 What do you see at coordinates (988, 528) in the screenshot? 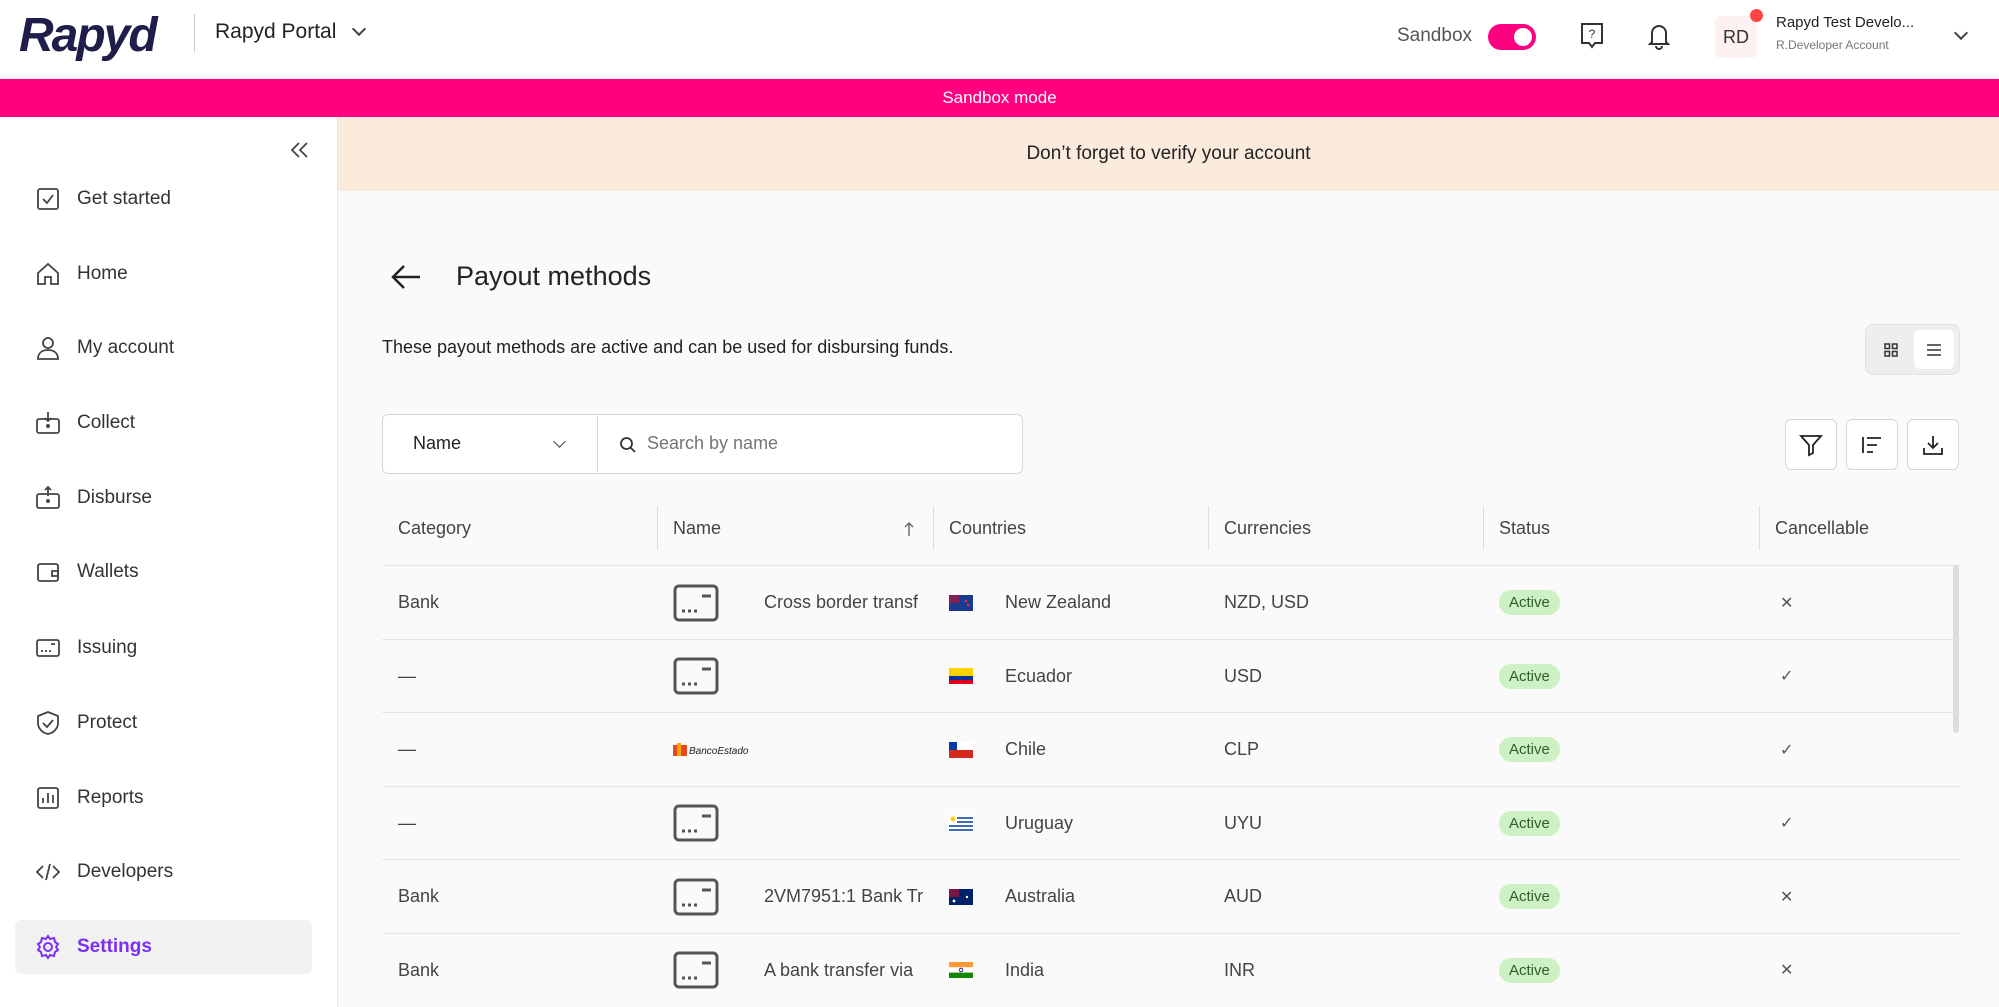
I see `column-header-countries: Countries` at bounding box center [988, 528].